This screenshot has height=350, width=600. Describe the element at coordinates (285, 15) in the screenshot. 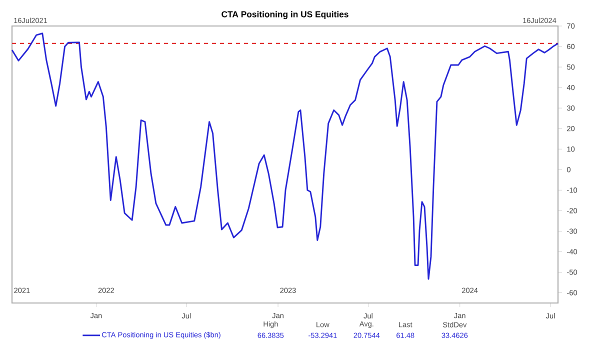

I see `chart-title: CTA Positioning in US Equities` at that location.